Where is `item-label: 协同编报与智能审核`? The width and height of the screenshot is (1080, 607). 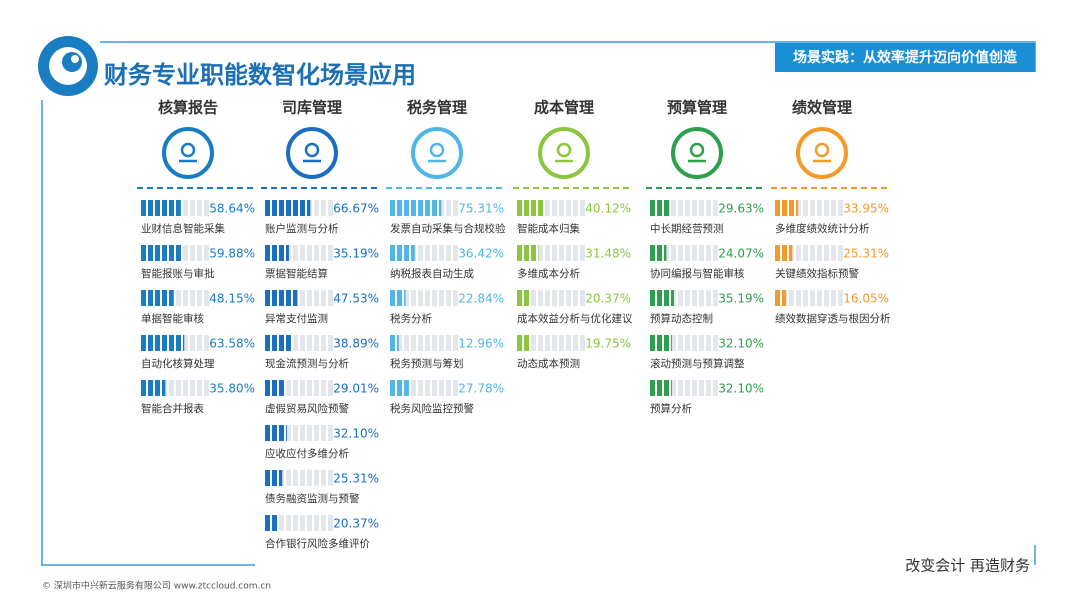 item-label: 协同编报与智能审核 is located at coordinates (697, 273).